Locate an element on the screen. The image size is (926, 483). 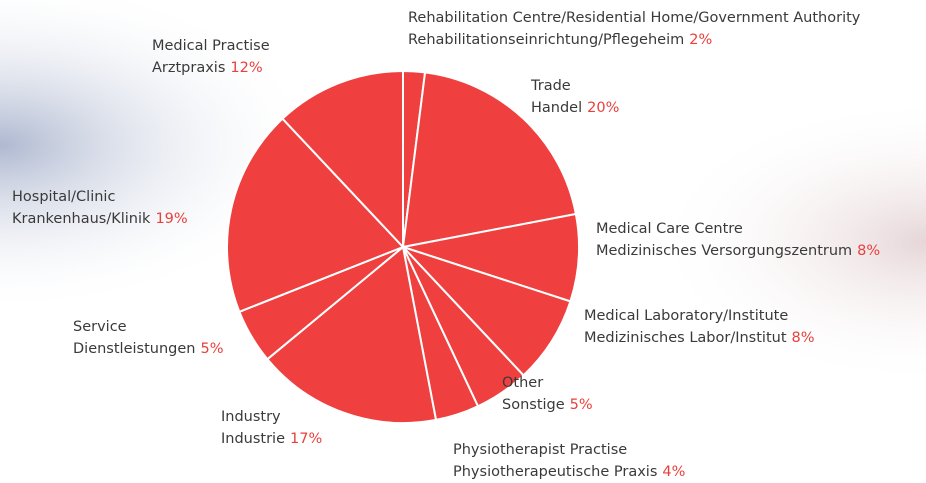
slice-label-sub: Medizinisches Versorgungszentrum is located at coordinates (724, 251).